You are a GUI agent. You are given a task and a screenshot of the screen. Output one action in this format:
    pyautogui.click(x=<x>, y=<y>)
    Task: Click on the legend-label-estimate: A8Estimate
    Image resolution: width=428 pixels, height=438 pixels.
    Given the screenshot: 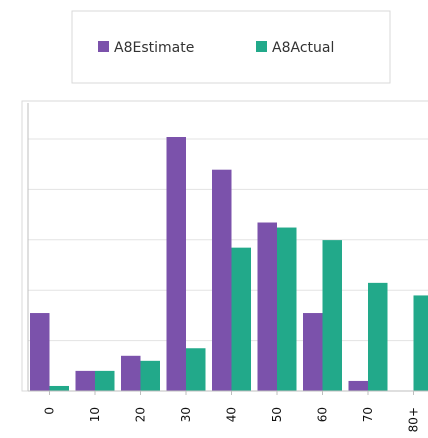 What is the action you would take?
    pyautogui.click(x=154, y=48)
    